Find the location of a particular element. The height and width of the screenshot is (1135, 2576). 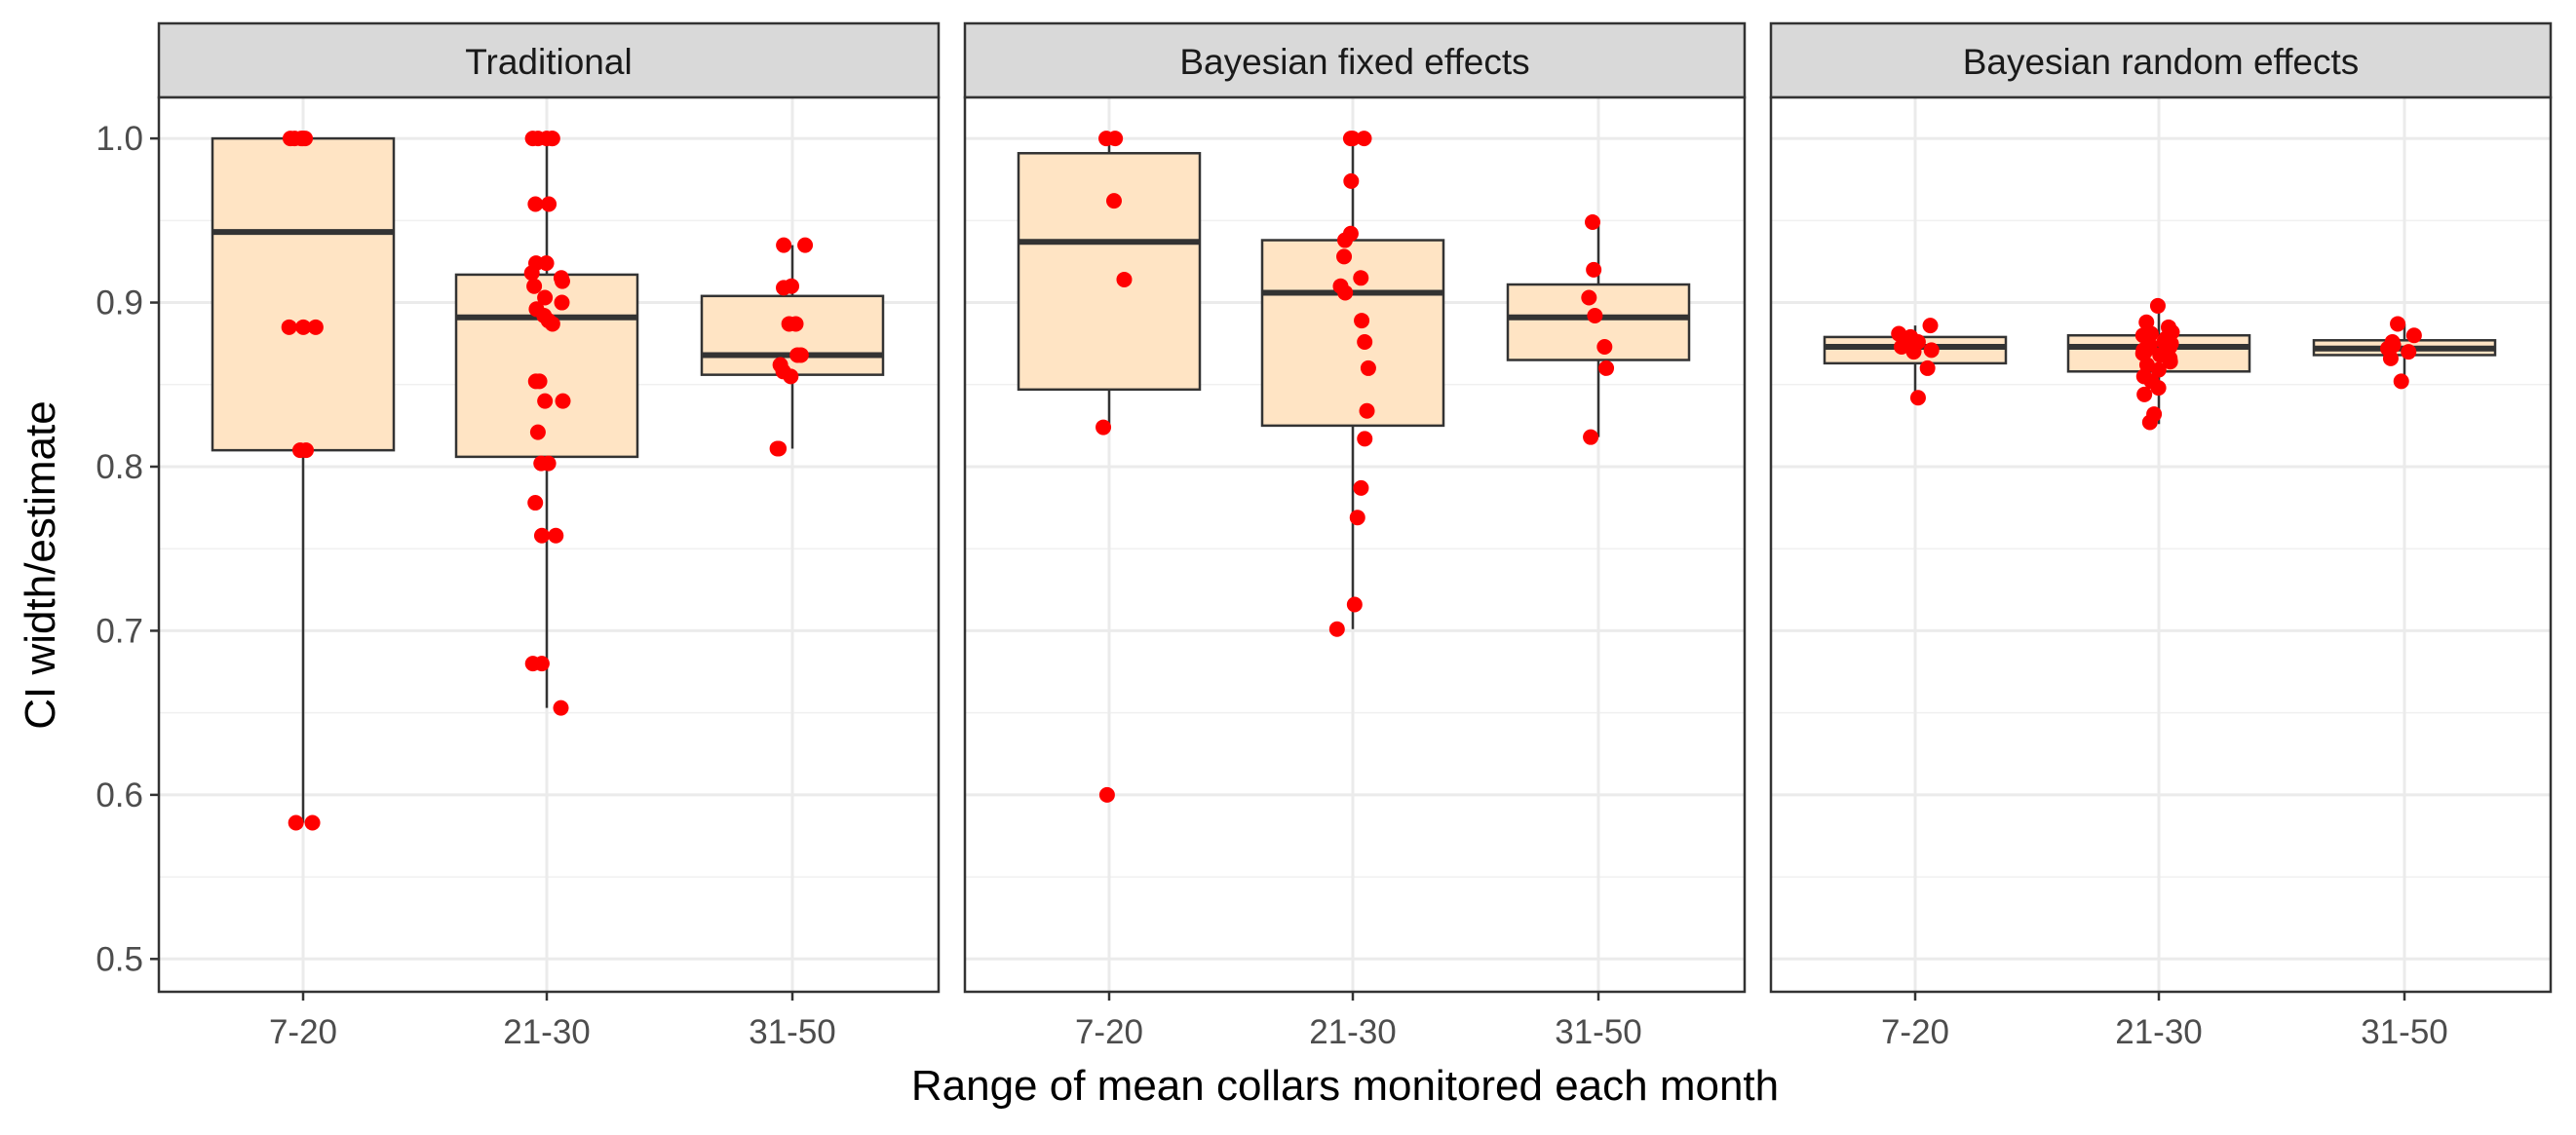

strip-title: Bayesian fixed effects is located at coordinates (1354, 62).